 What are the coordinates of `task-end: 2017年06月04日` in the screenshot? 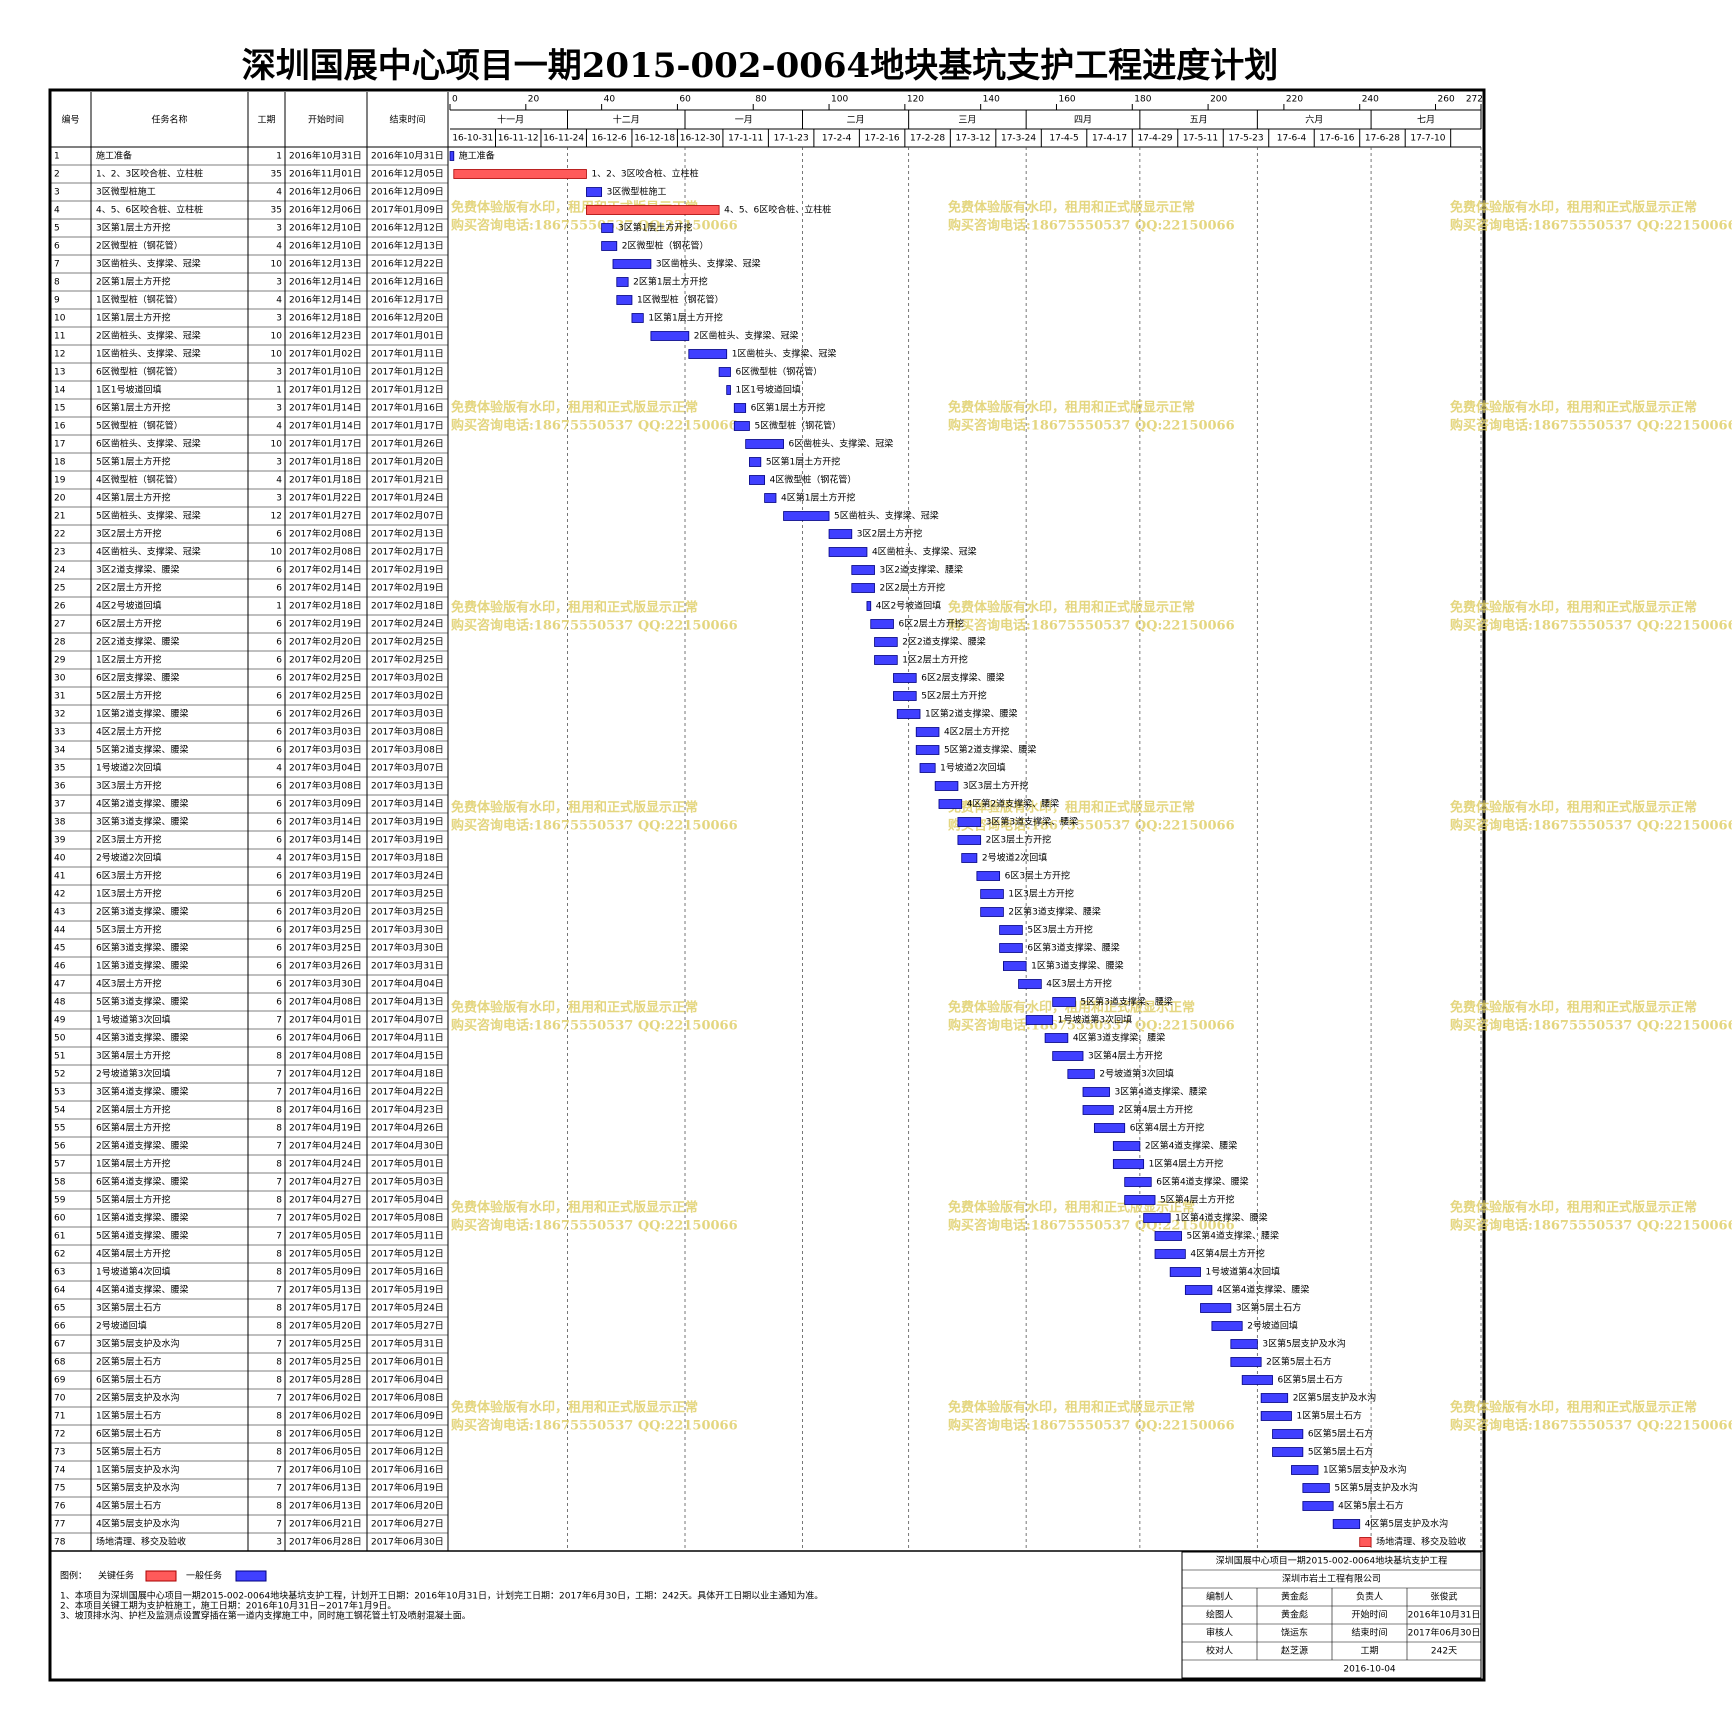 It's located at (407, 1380).